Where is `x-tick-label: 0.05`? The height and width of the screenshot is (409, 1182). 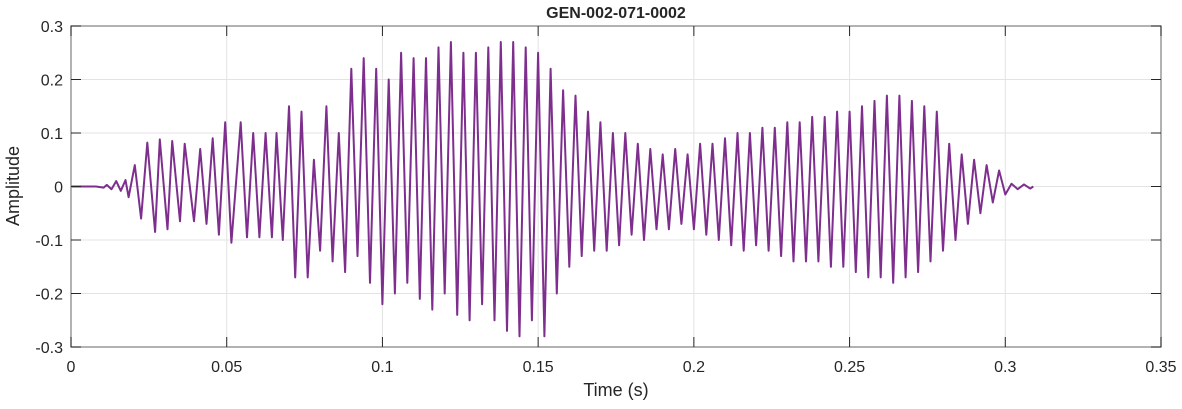
x-tick-label: 0.05 is located at coordinates (226, 367).